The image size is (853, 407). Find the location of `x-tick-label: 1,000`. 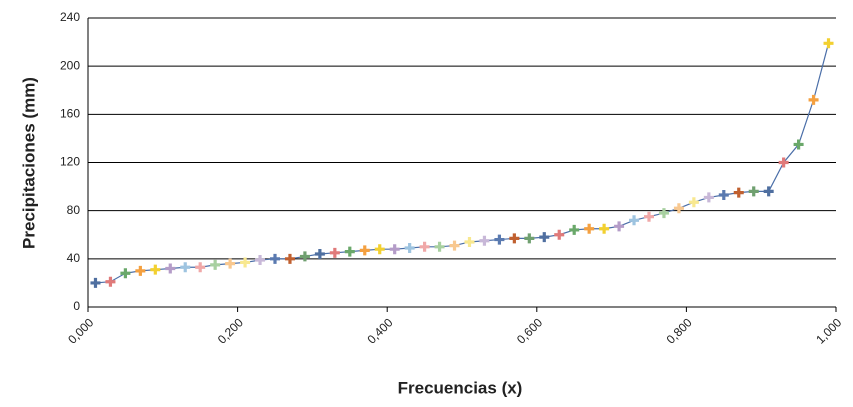

x-tick-label: 1,000 is located at coordinates (828, 330).